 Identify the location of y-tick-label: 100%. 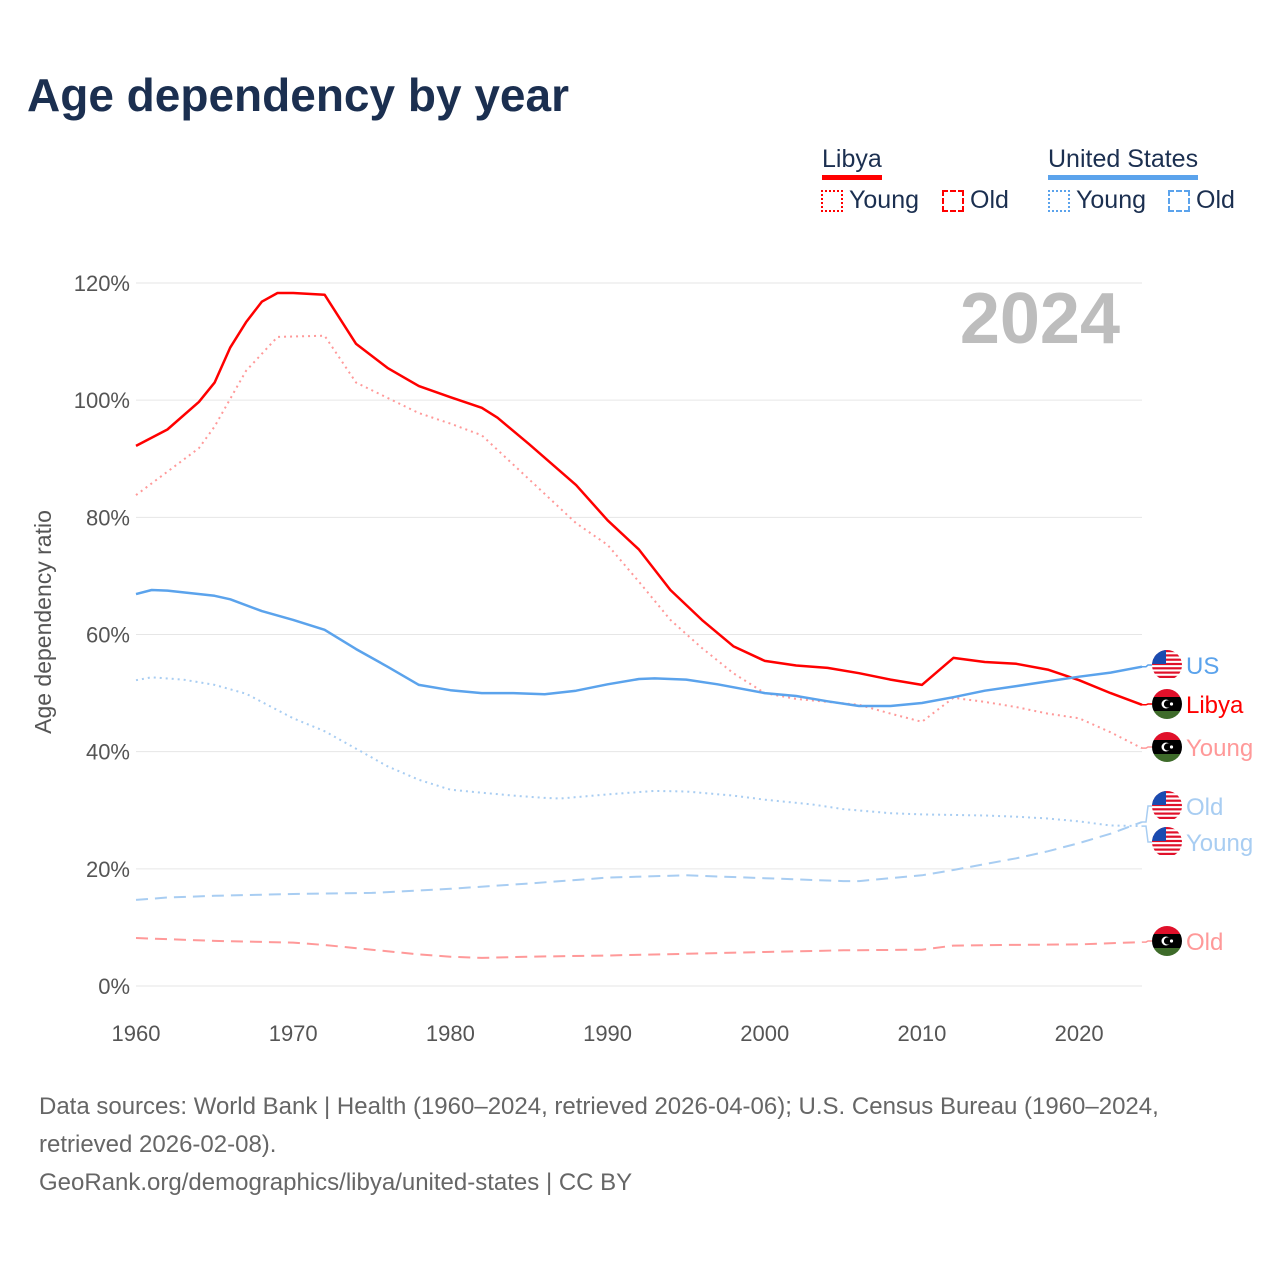
(102, 400).